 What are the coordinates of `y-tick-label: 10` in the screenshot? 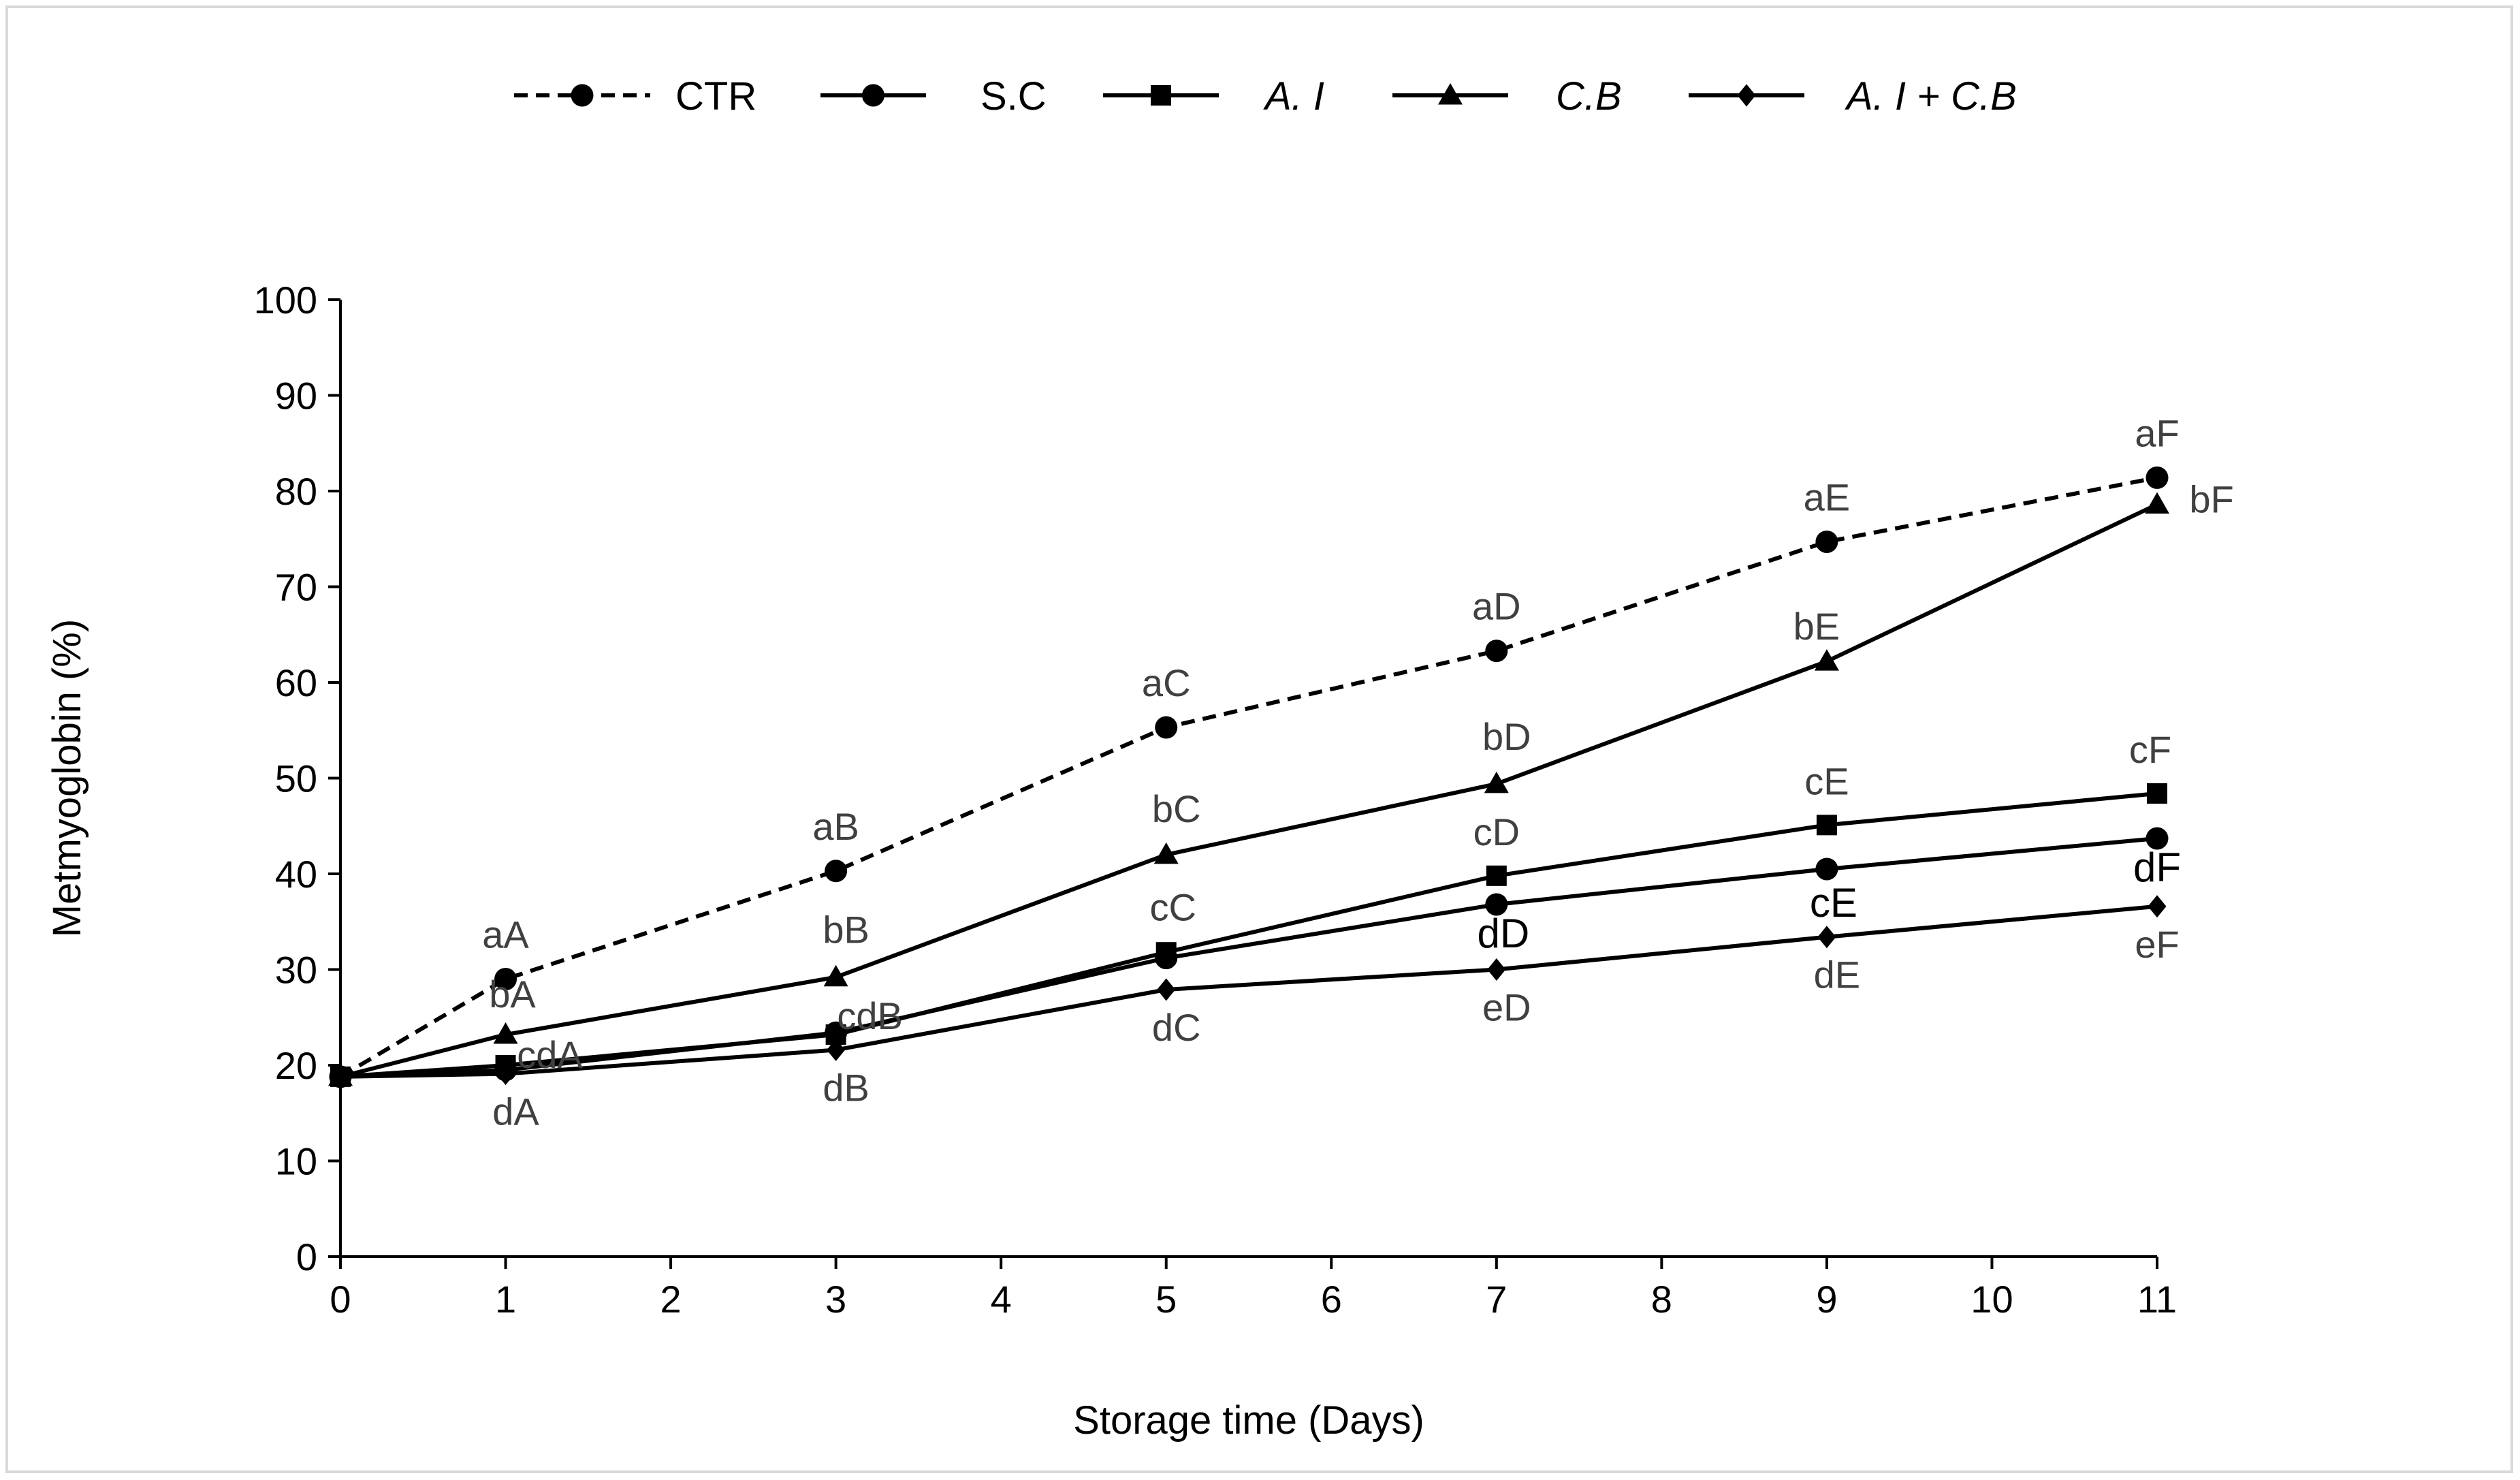 It's located at (296, 1162).